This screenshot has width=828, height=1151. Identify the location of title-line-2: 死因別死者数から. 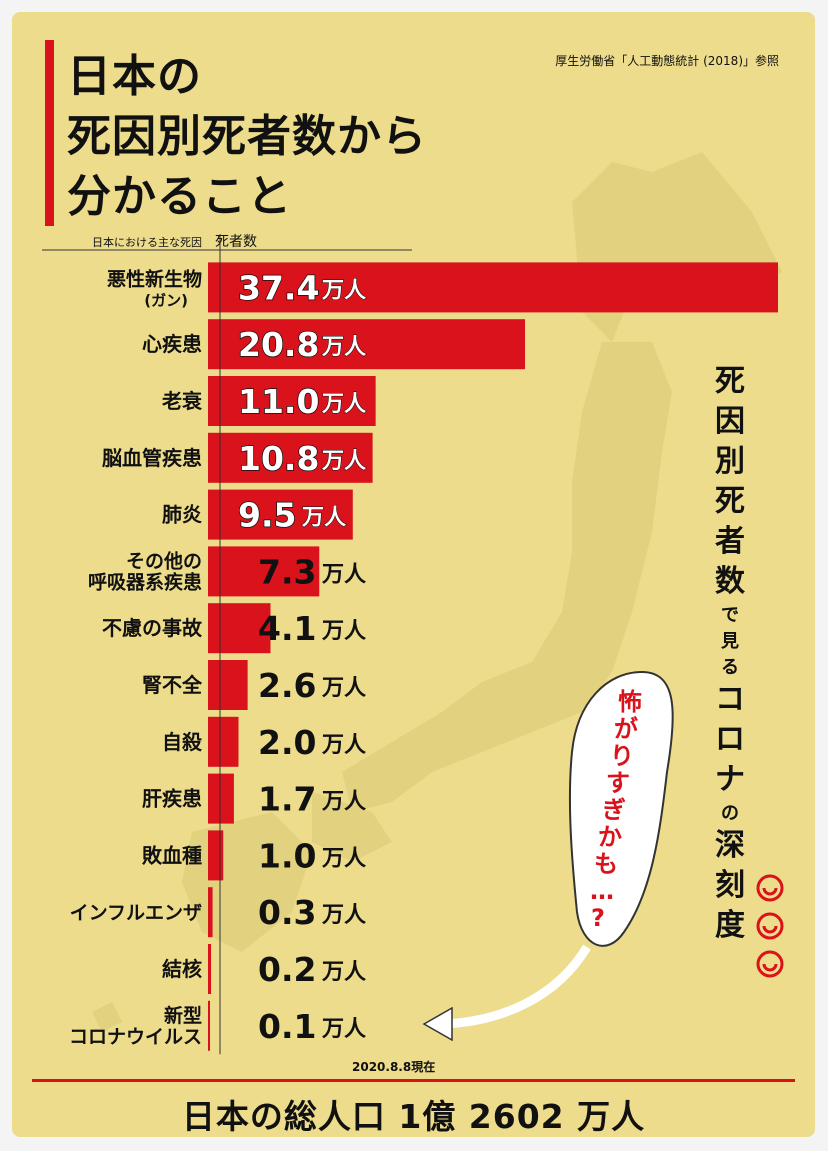
(247, 136).